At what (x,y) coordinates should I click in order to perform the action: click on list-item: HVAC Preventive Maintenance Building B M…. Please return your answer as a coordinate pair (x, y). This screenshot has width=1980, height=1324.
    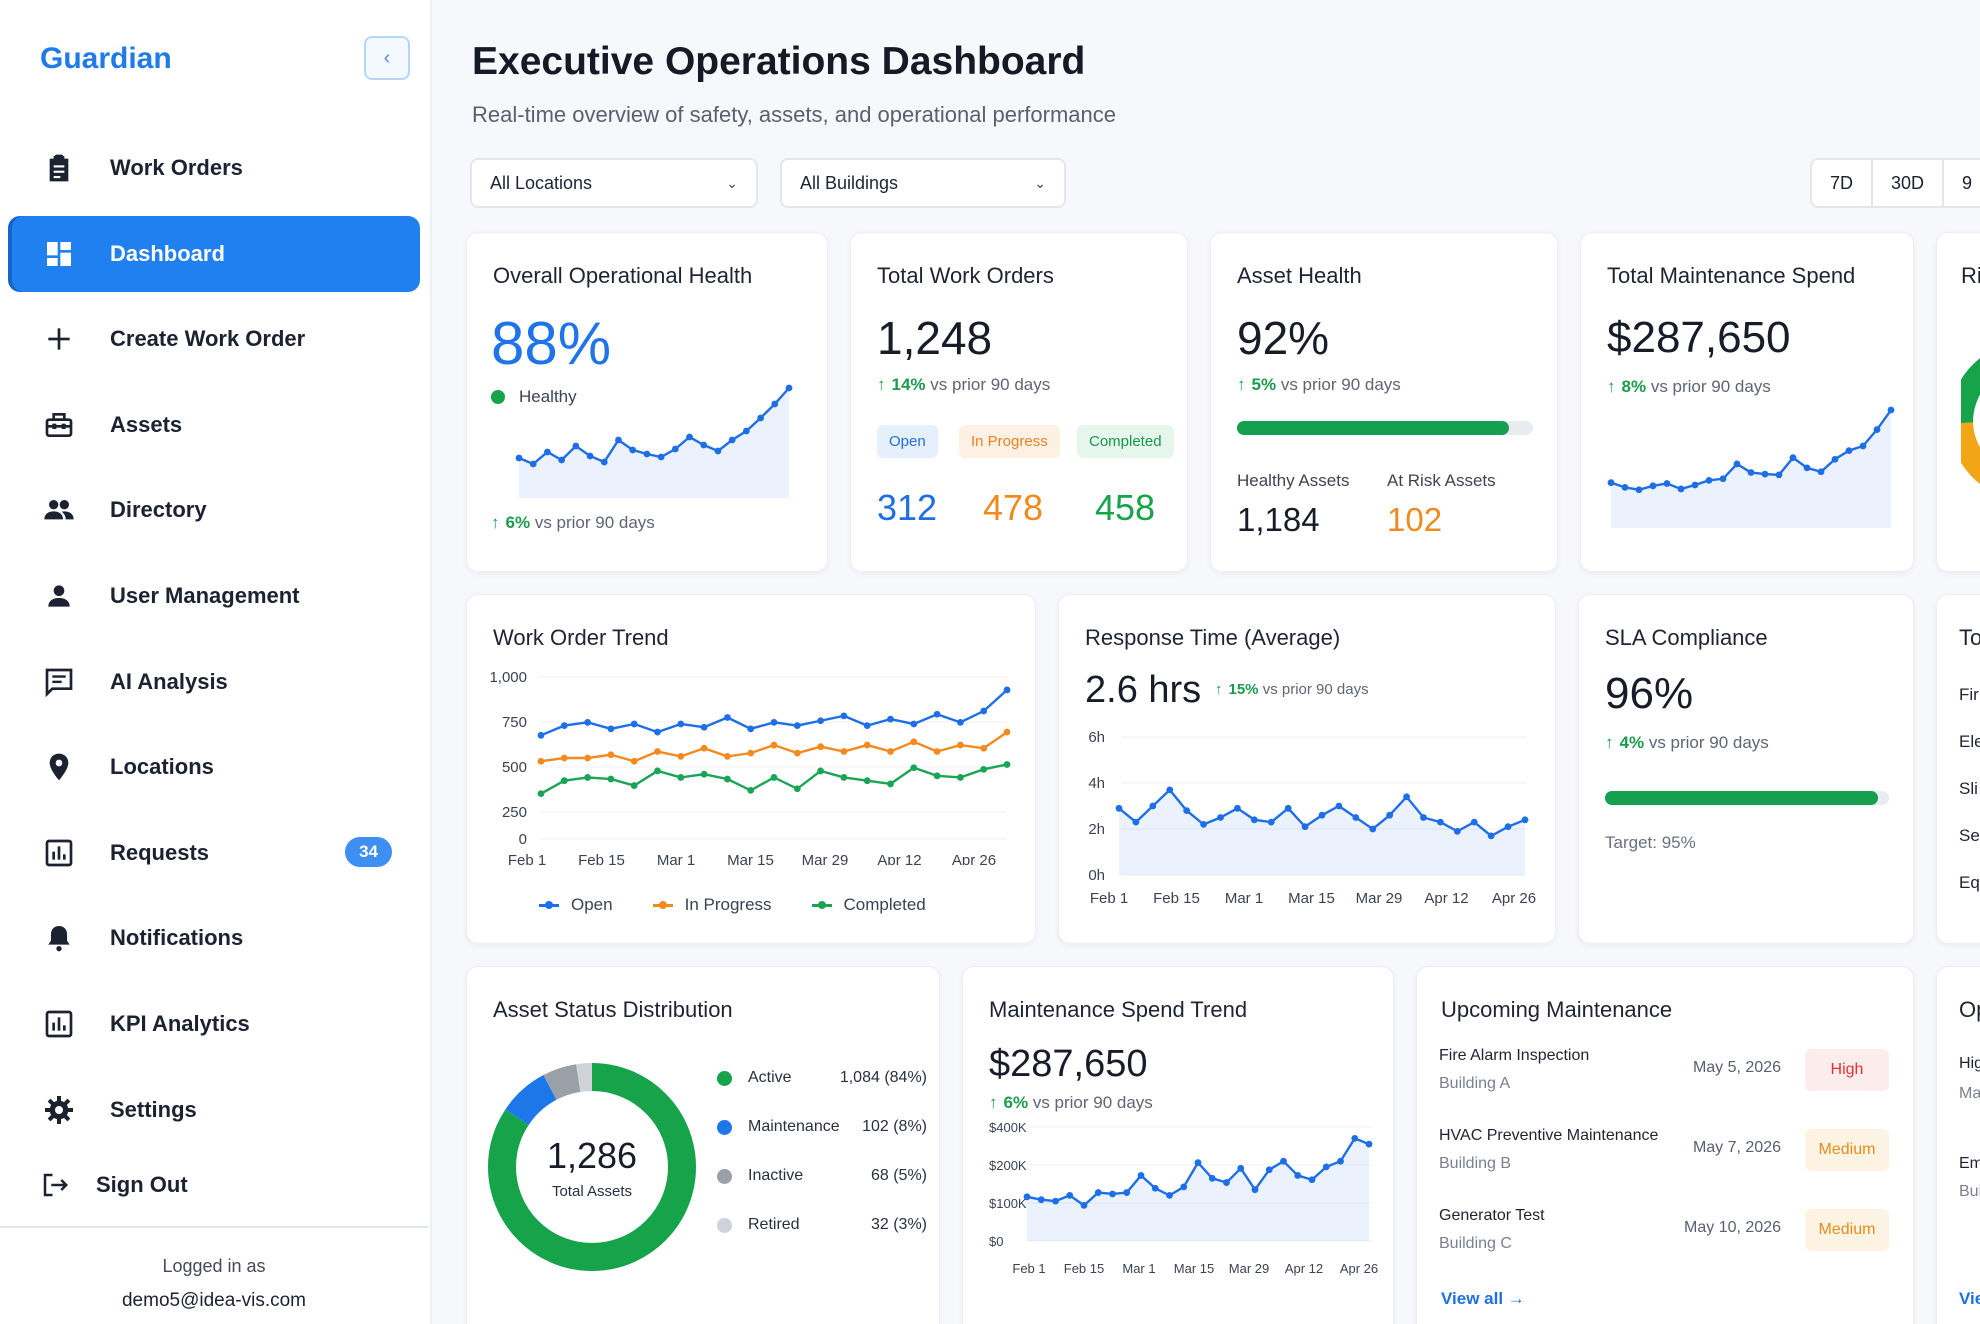
    Looking at the image, I should click on (1664, 1159).